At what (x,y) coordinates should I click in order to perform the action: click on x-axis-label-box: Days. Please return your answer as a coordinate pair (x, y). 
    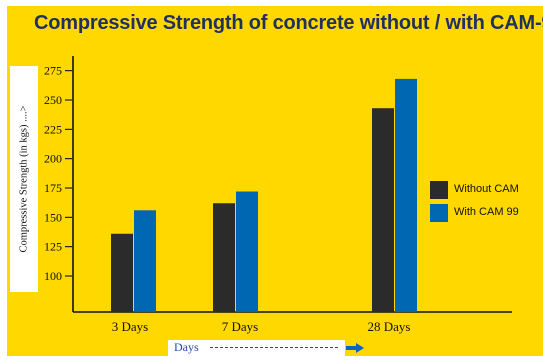
    Looking at the image, I should click on (256, 348).